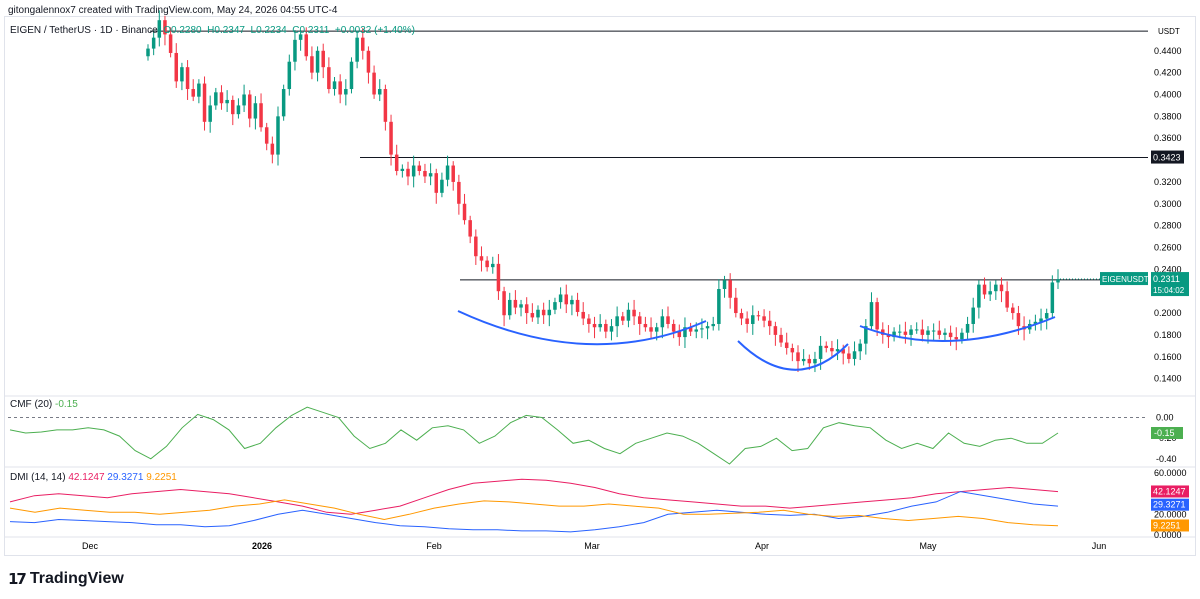  What do you see at coordinates (928, 546) in the screenshot?
I see `time-axis-label: May` at bounding box center [928, 546].